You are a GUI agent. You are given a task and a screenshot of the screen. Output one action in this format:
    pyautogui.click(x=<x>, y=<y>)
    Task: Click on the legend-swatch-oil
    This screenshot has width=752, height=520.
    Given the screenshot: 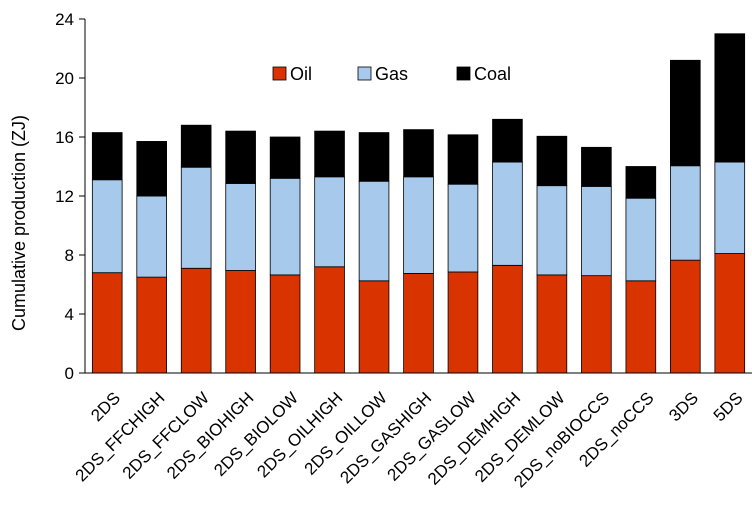 What is the action you would take?
    pyautogui.click(x=279, y=73)
    